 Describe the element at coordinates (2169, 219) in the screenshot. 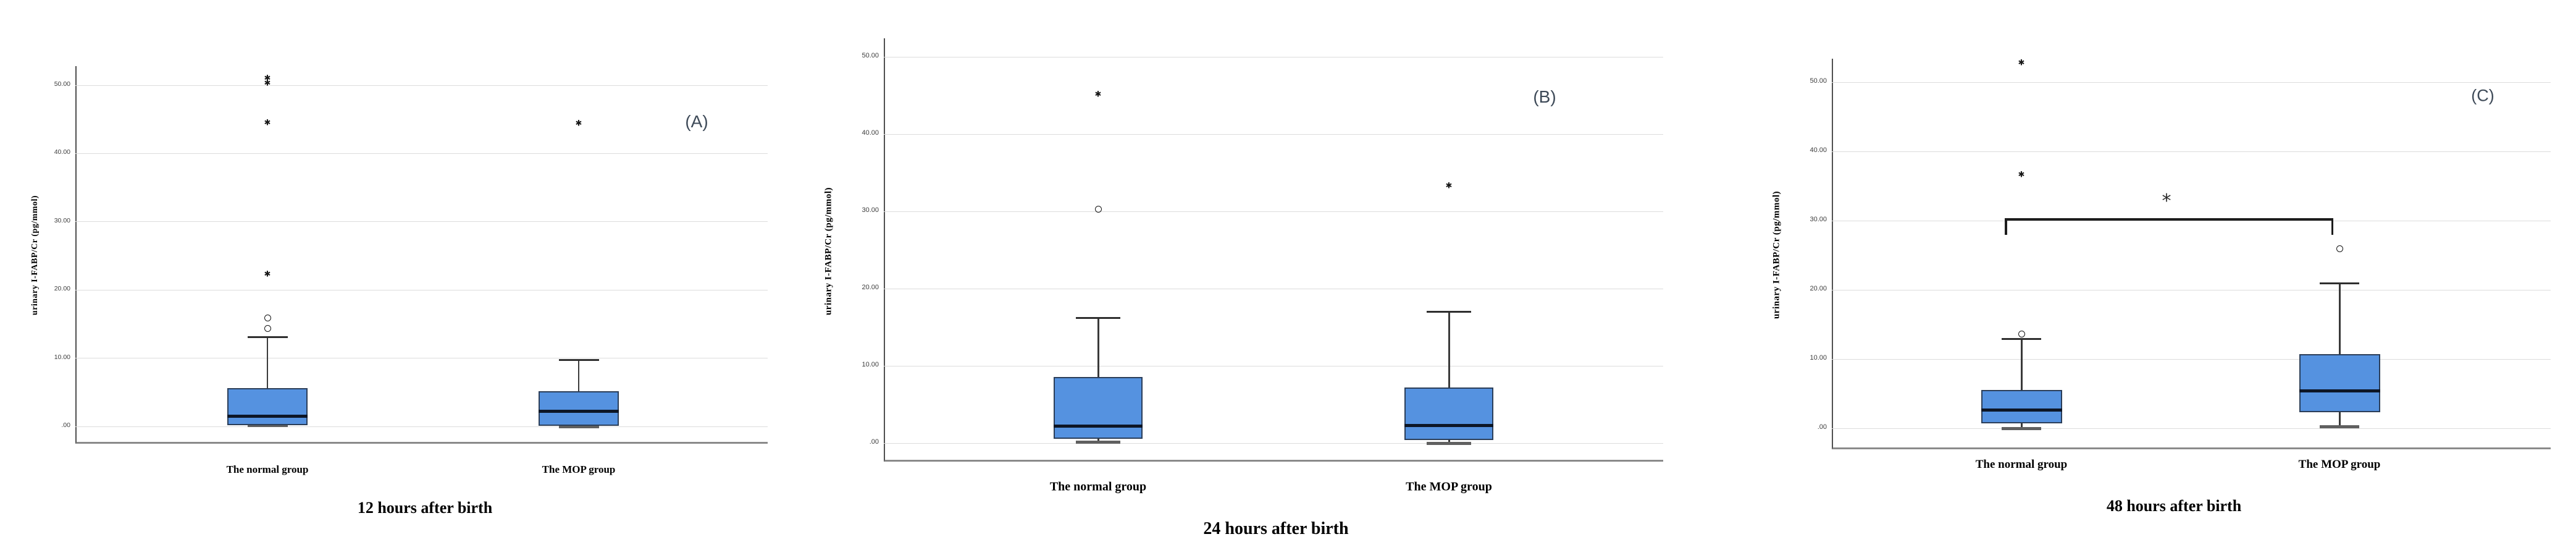

I see `significance-bracket-horizontal` at that location.